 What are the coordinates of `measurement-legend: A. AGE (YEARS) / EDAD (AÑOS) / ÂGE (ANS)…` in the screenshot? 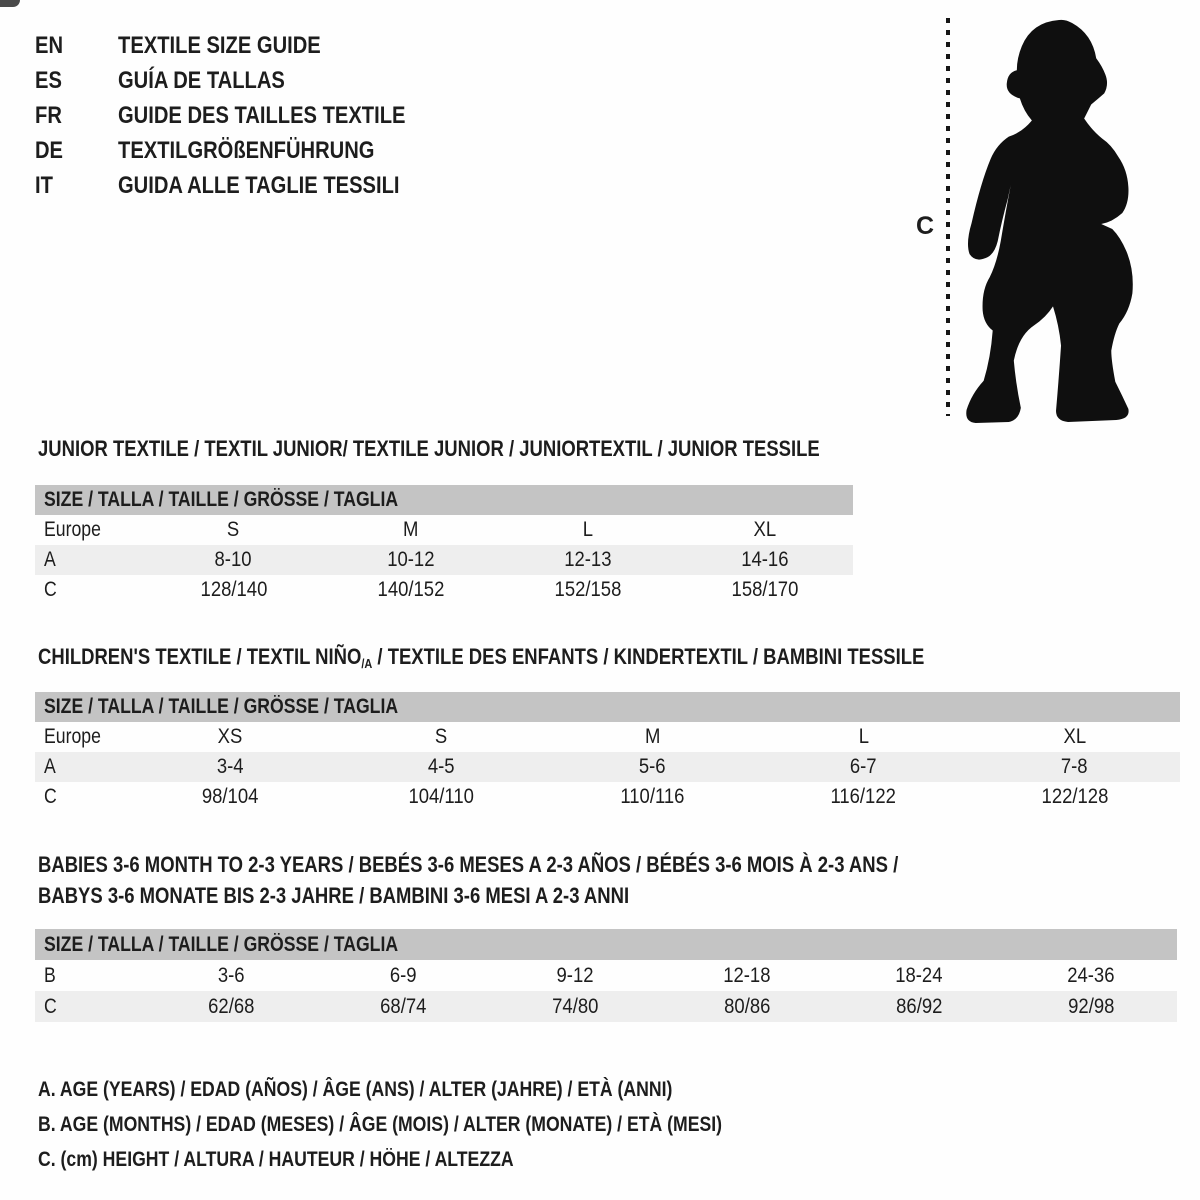 It's located at (445, 1124).